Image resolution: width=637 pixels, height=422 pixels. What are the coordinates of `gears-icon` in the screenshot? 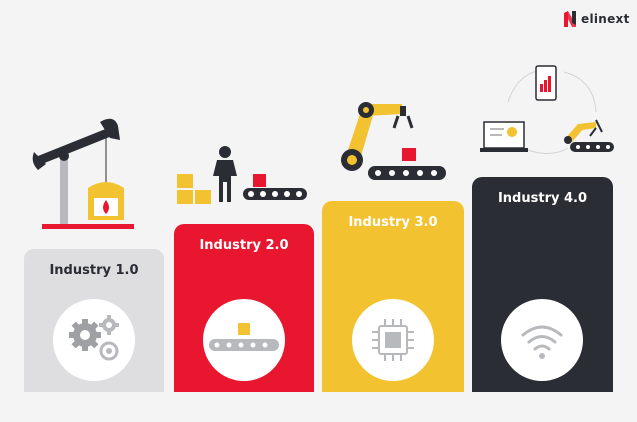 It's located at (94, 338).